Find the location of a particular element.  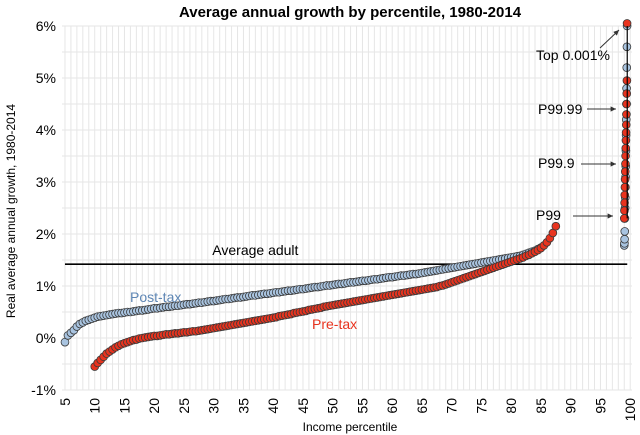

x-tick-label: 5 is located at coordinates (65, 402).